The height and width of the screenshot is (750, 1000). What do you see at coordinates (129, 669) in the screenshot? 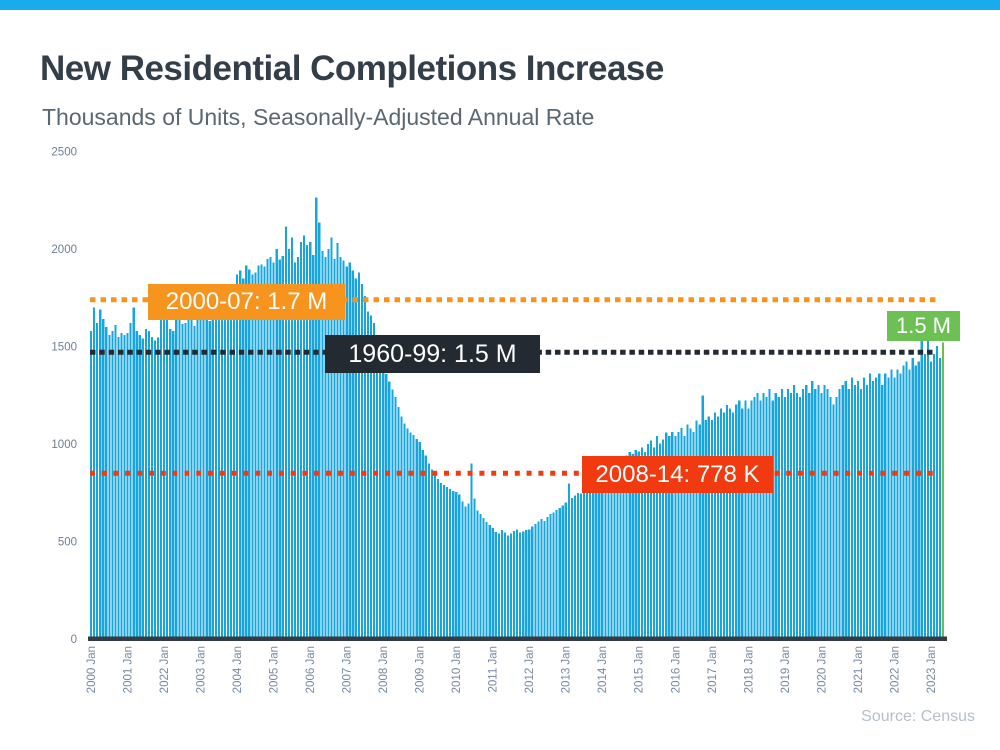
I see `x-tick-label: 2001 Jan` at bounding box center [129, 669].